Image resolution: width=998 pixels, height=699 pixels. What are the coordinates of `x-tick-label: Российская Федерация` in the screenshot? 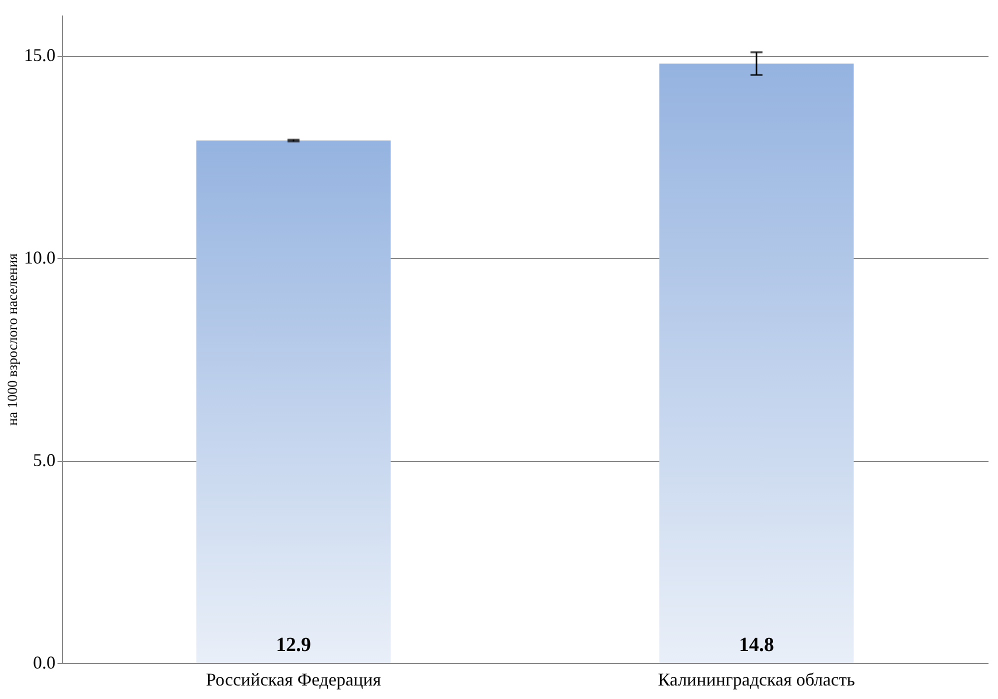 It's located at (294, 680).